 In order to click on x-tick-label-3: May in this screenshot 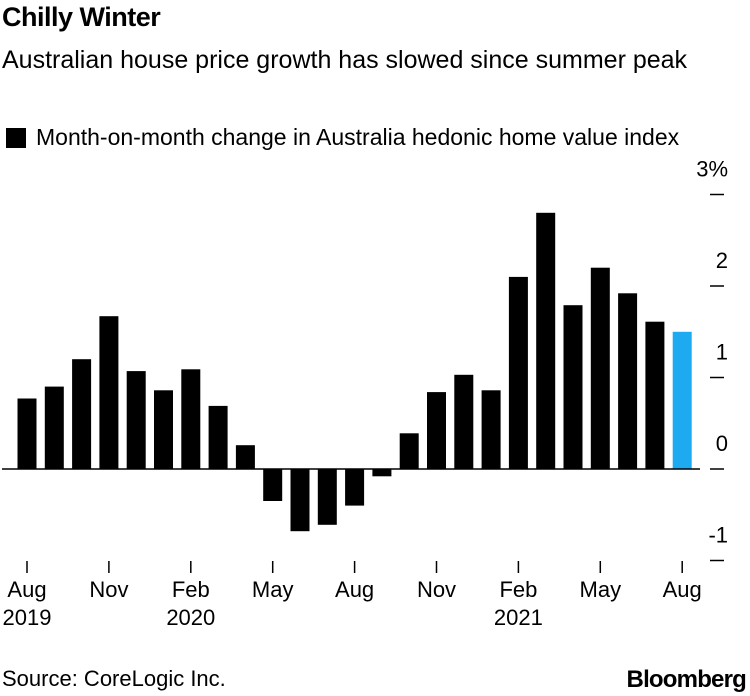, I will do `click(273, 589)`.